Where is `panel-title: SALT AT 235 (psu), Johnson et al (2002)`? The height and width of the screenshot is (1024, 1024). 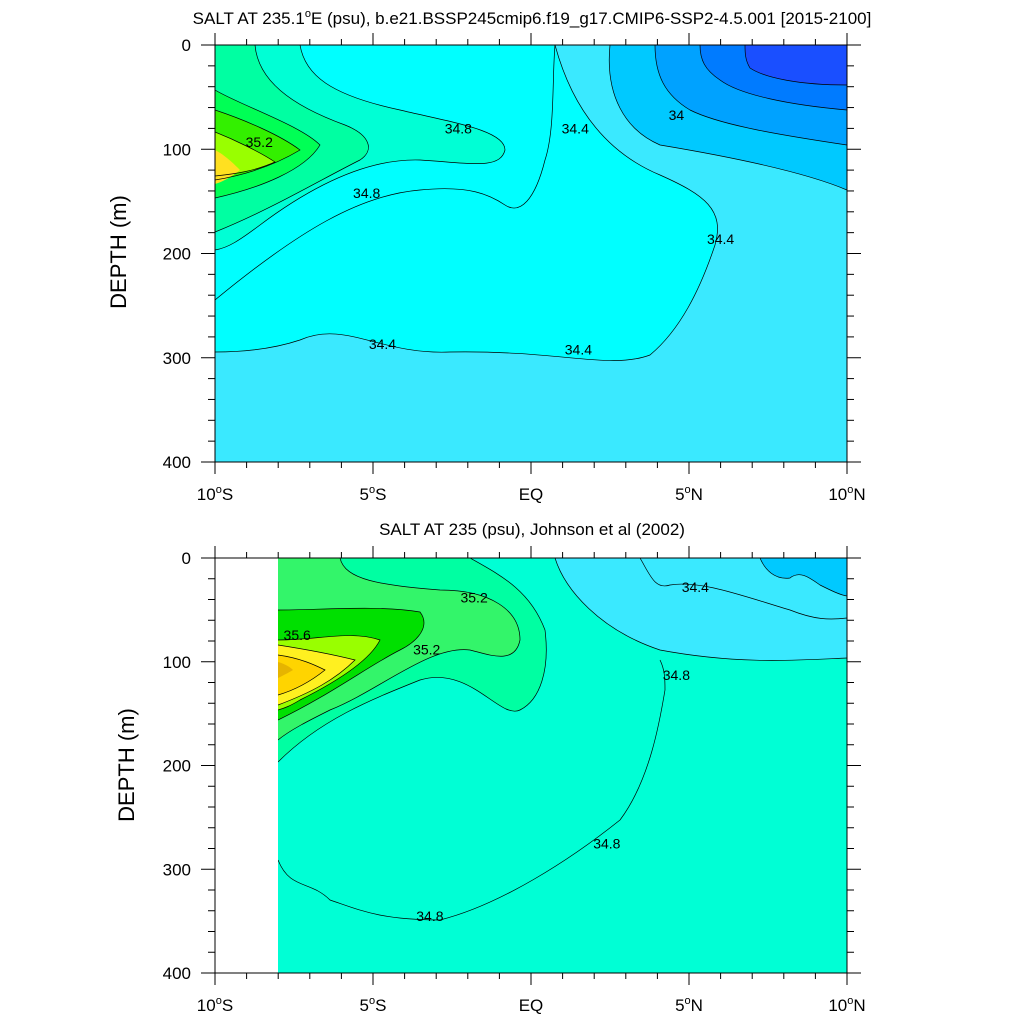 panel-title: SALT AT 235 (psu), Johnson et al (2002) is located at coordinates (532, 529).